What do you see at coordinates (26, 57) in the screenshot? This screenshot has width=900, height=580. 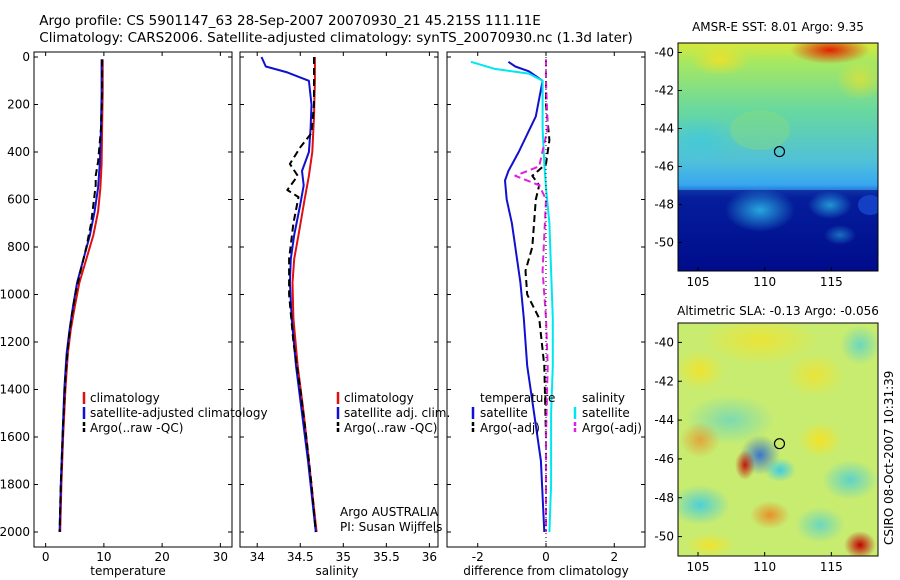 I see `y-tick-label: 0` at bounding box center [26, 57].